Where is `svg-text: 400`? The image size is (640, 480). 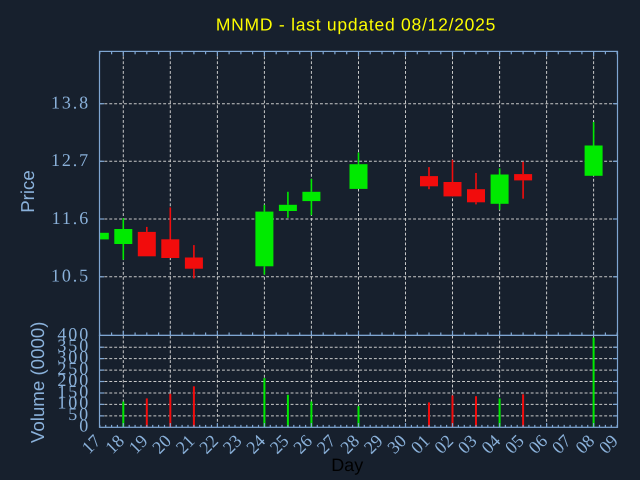
svg-text: 400 is located at coordinates (73, 334).